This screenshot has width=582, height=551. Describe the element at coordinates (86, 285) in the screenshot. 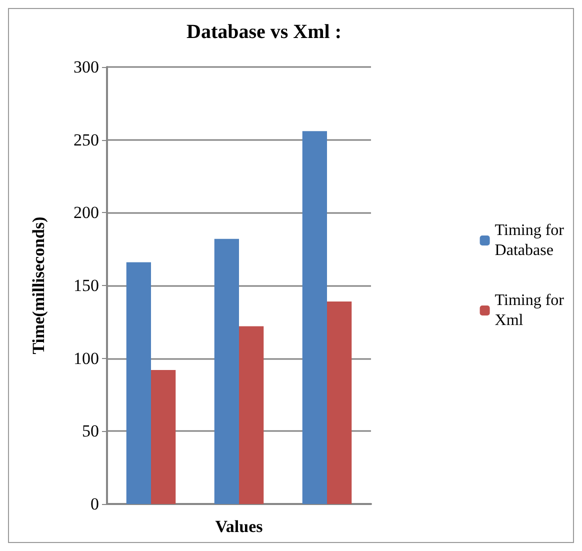

I see `y-tick-label: 150` at that location.